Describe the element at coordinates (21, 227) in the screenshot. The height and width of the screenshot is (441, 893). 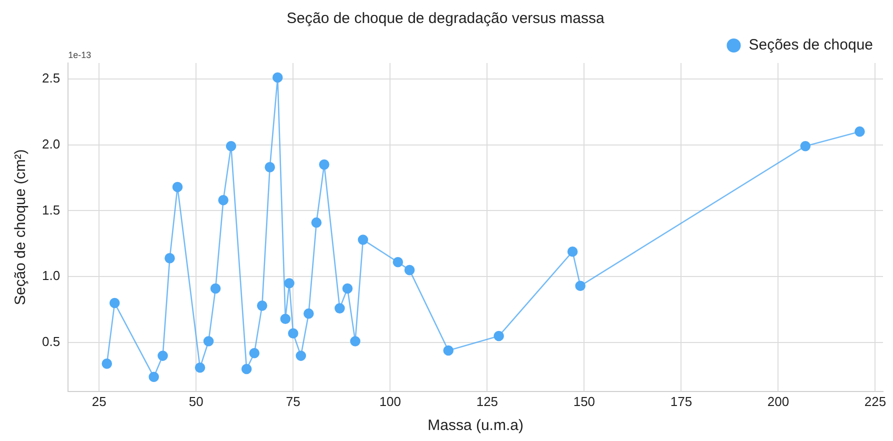
I see `y-axis-title: Seção de choque (cm²)` at that location.